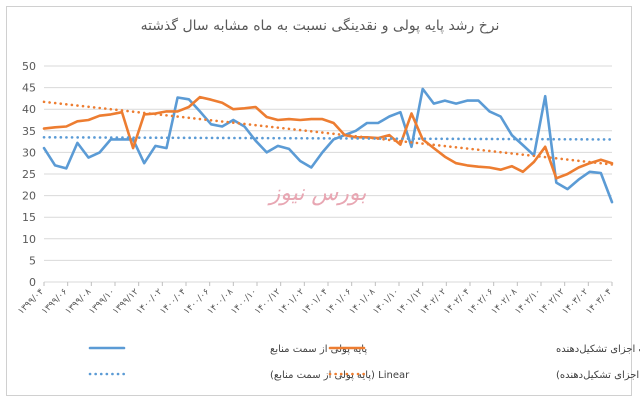  What do you see at coordinates (29, 88) in the screenshot?
I see `y-tick-label: 45` at bounding box center [29, 88].